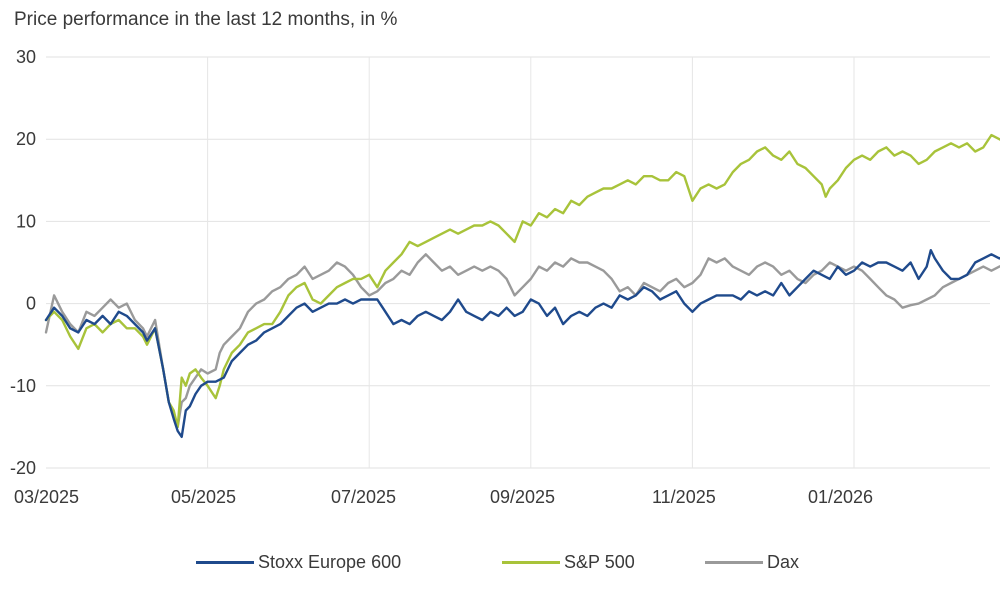 The width and height of the screenshot is (1000, 590). I want to click on legend-label-stoxx-europe-600: Stoxx Europe 600, so click(330, 561).